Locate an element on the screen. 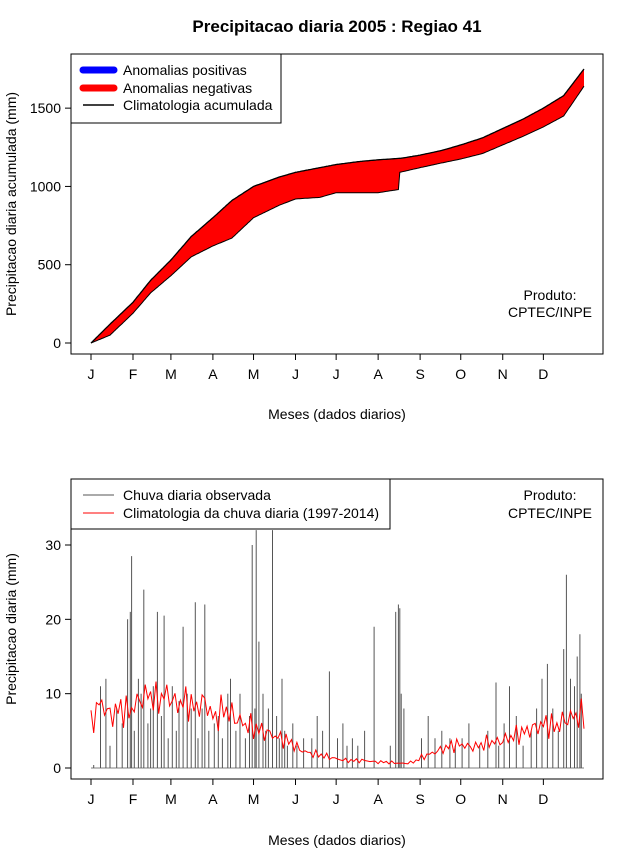 Image resolution: width=640 pixels, height=850 pixels. legend-label-climatology: Climatologia acumulada is located at coordinates (198, 105).